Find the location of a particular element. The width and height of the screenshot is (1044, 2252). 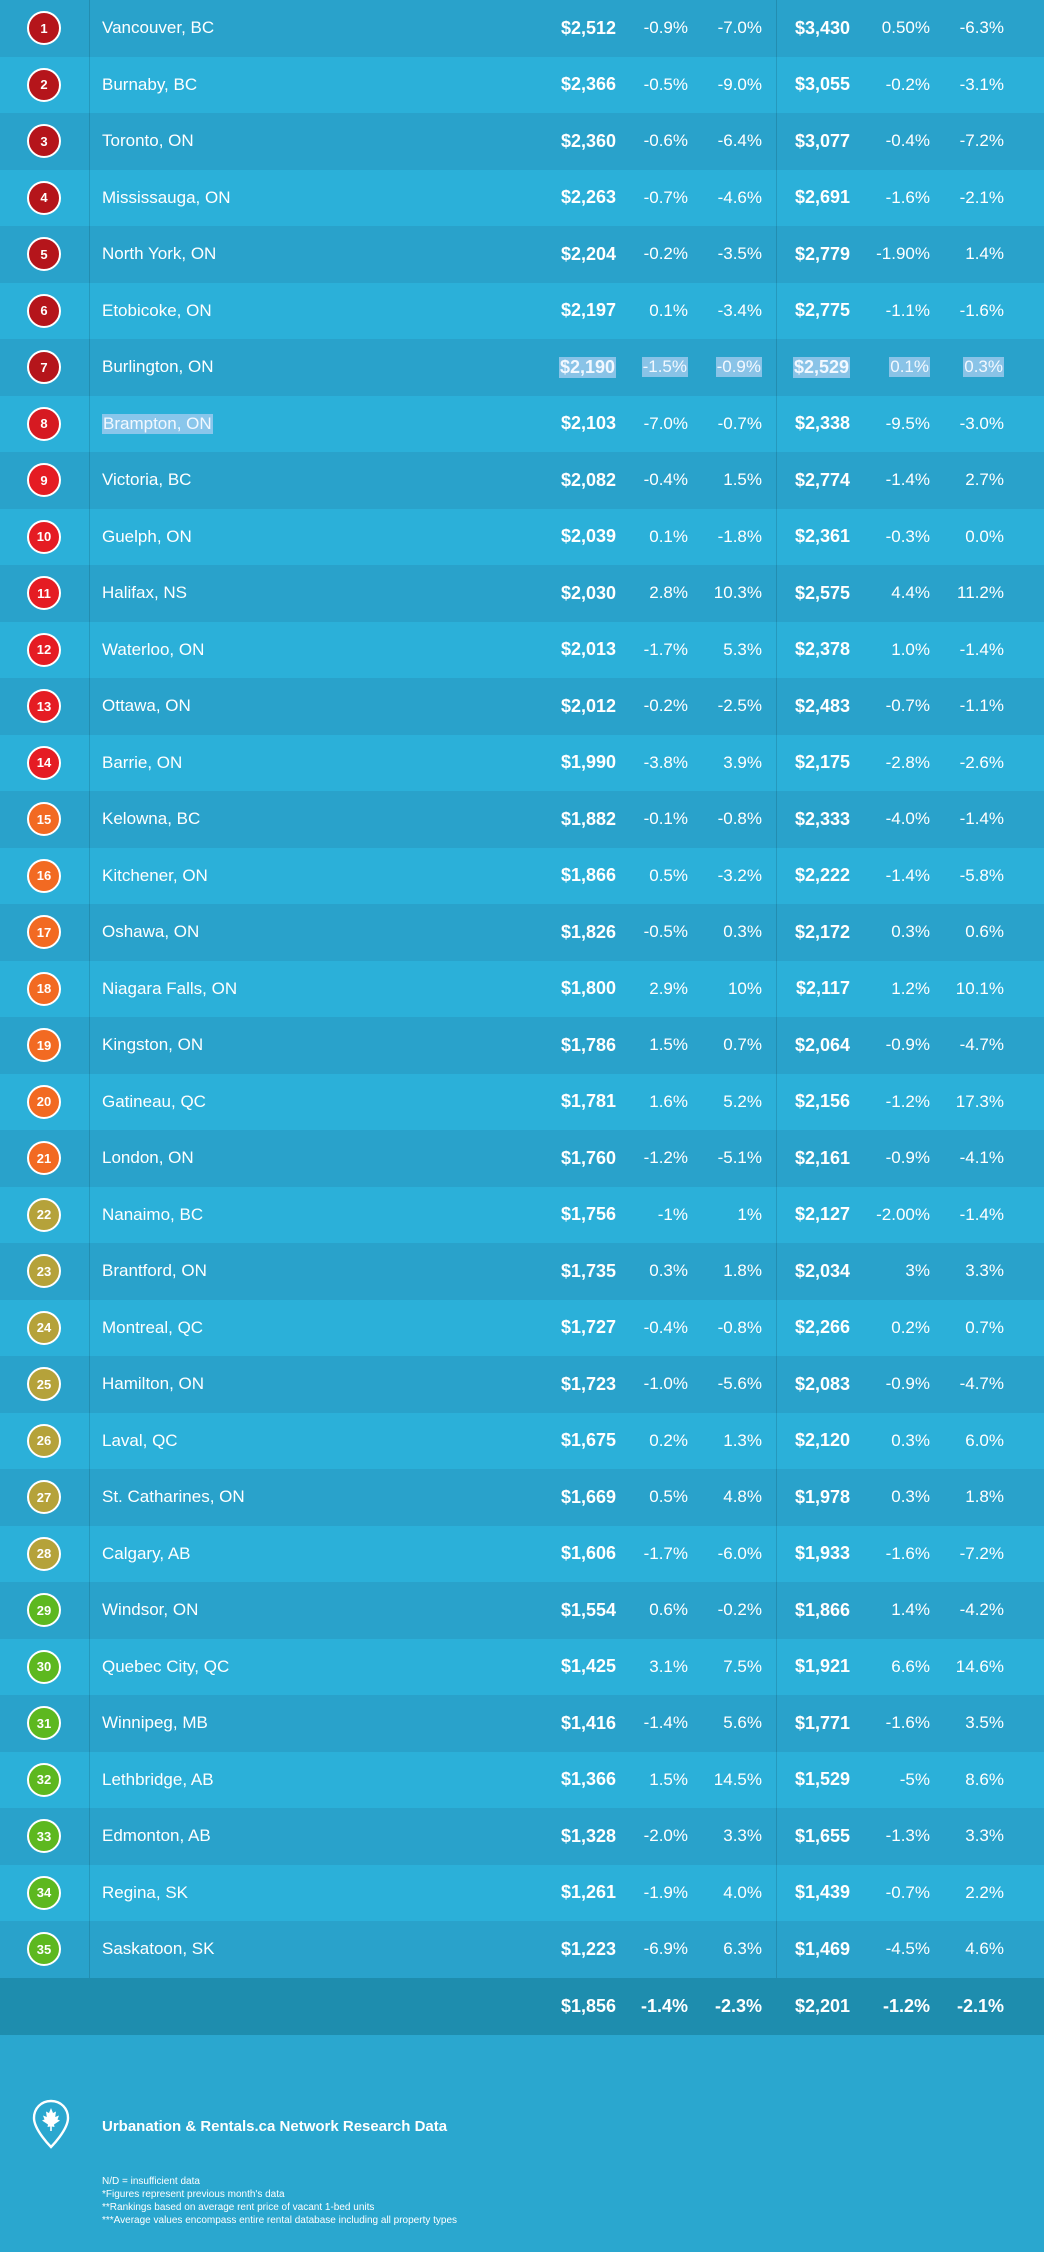

avg-rent-2bed-value: $2,774 is located at coordinates (822, 479).